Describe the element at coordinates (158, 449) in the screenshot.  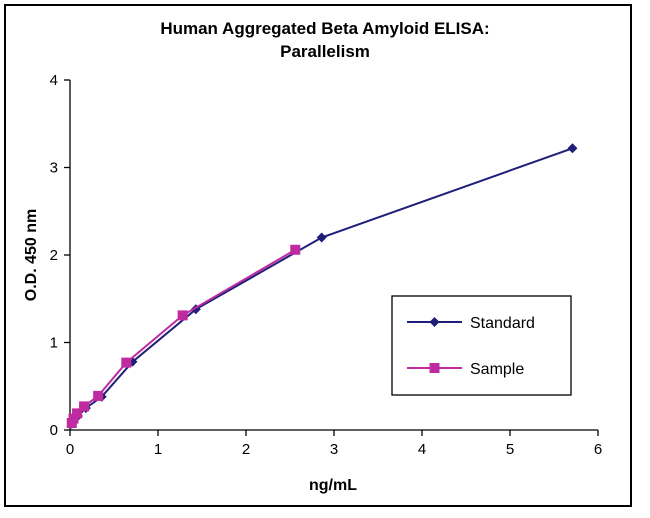
I see `x-tick-label: 1` at that location.